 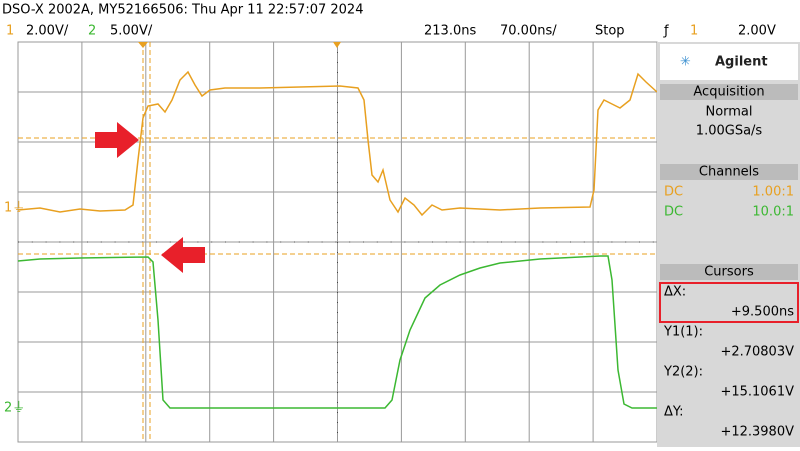 What do you see at coordinates (92, 31) in the screenshot?
I see `ch2-label: 2` at bounding box center [92, 31].